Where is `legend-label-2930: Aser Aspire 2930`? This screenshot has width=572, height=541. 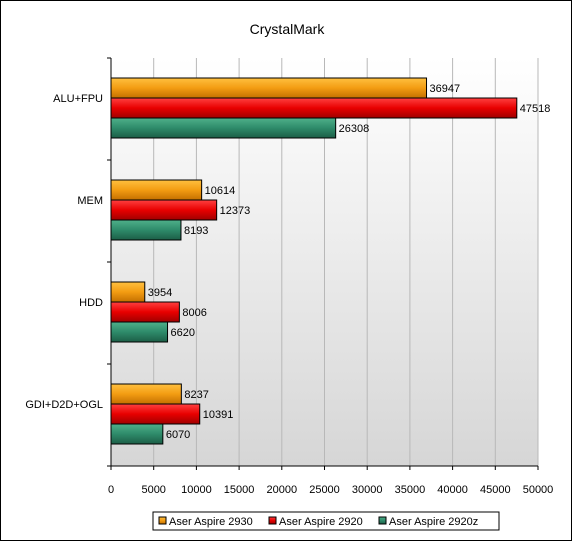 legend-label-2930: Aser Aspire 2930 is located at coordinates (211, 522).